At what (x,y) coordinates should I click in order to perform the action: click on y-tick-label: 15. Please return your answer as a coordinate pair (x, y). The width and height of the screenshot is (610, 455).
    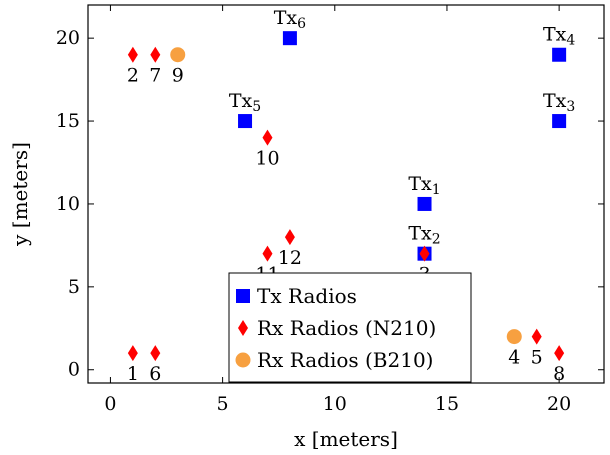
    Looking at the image, I should click on (68, 121).